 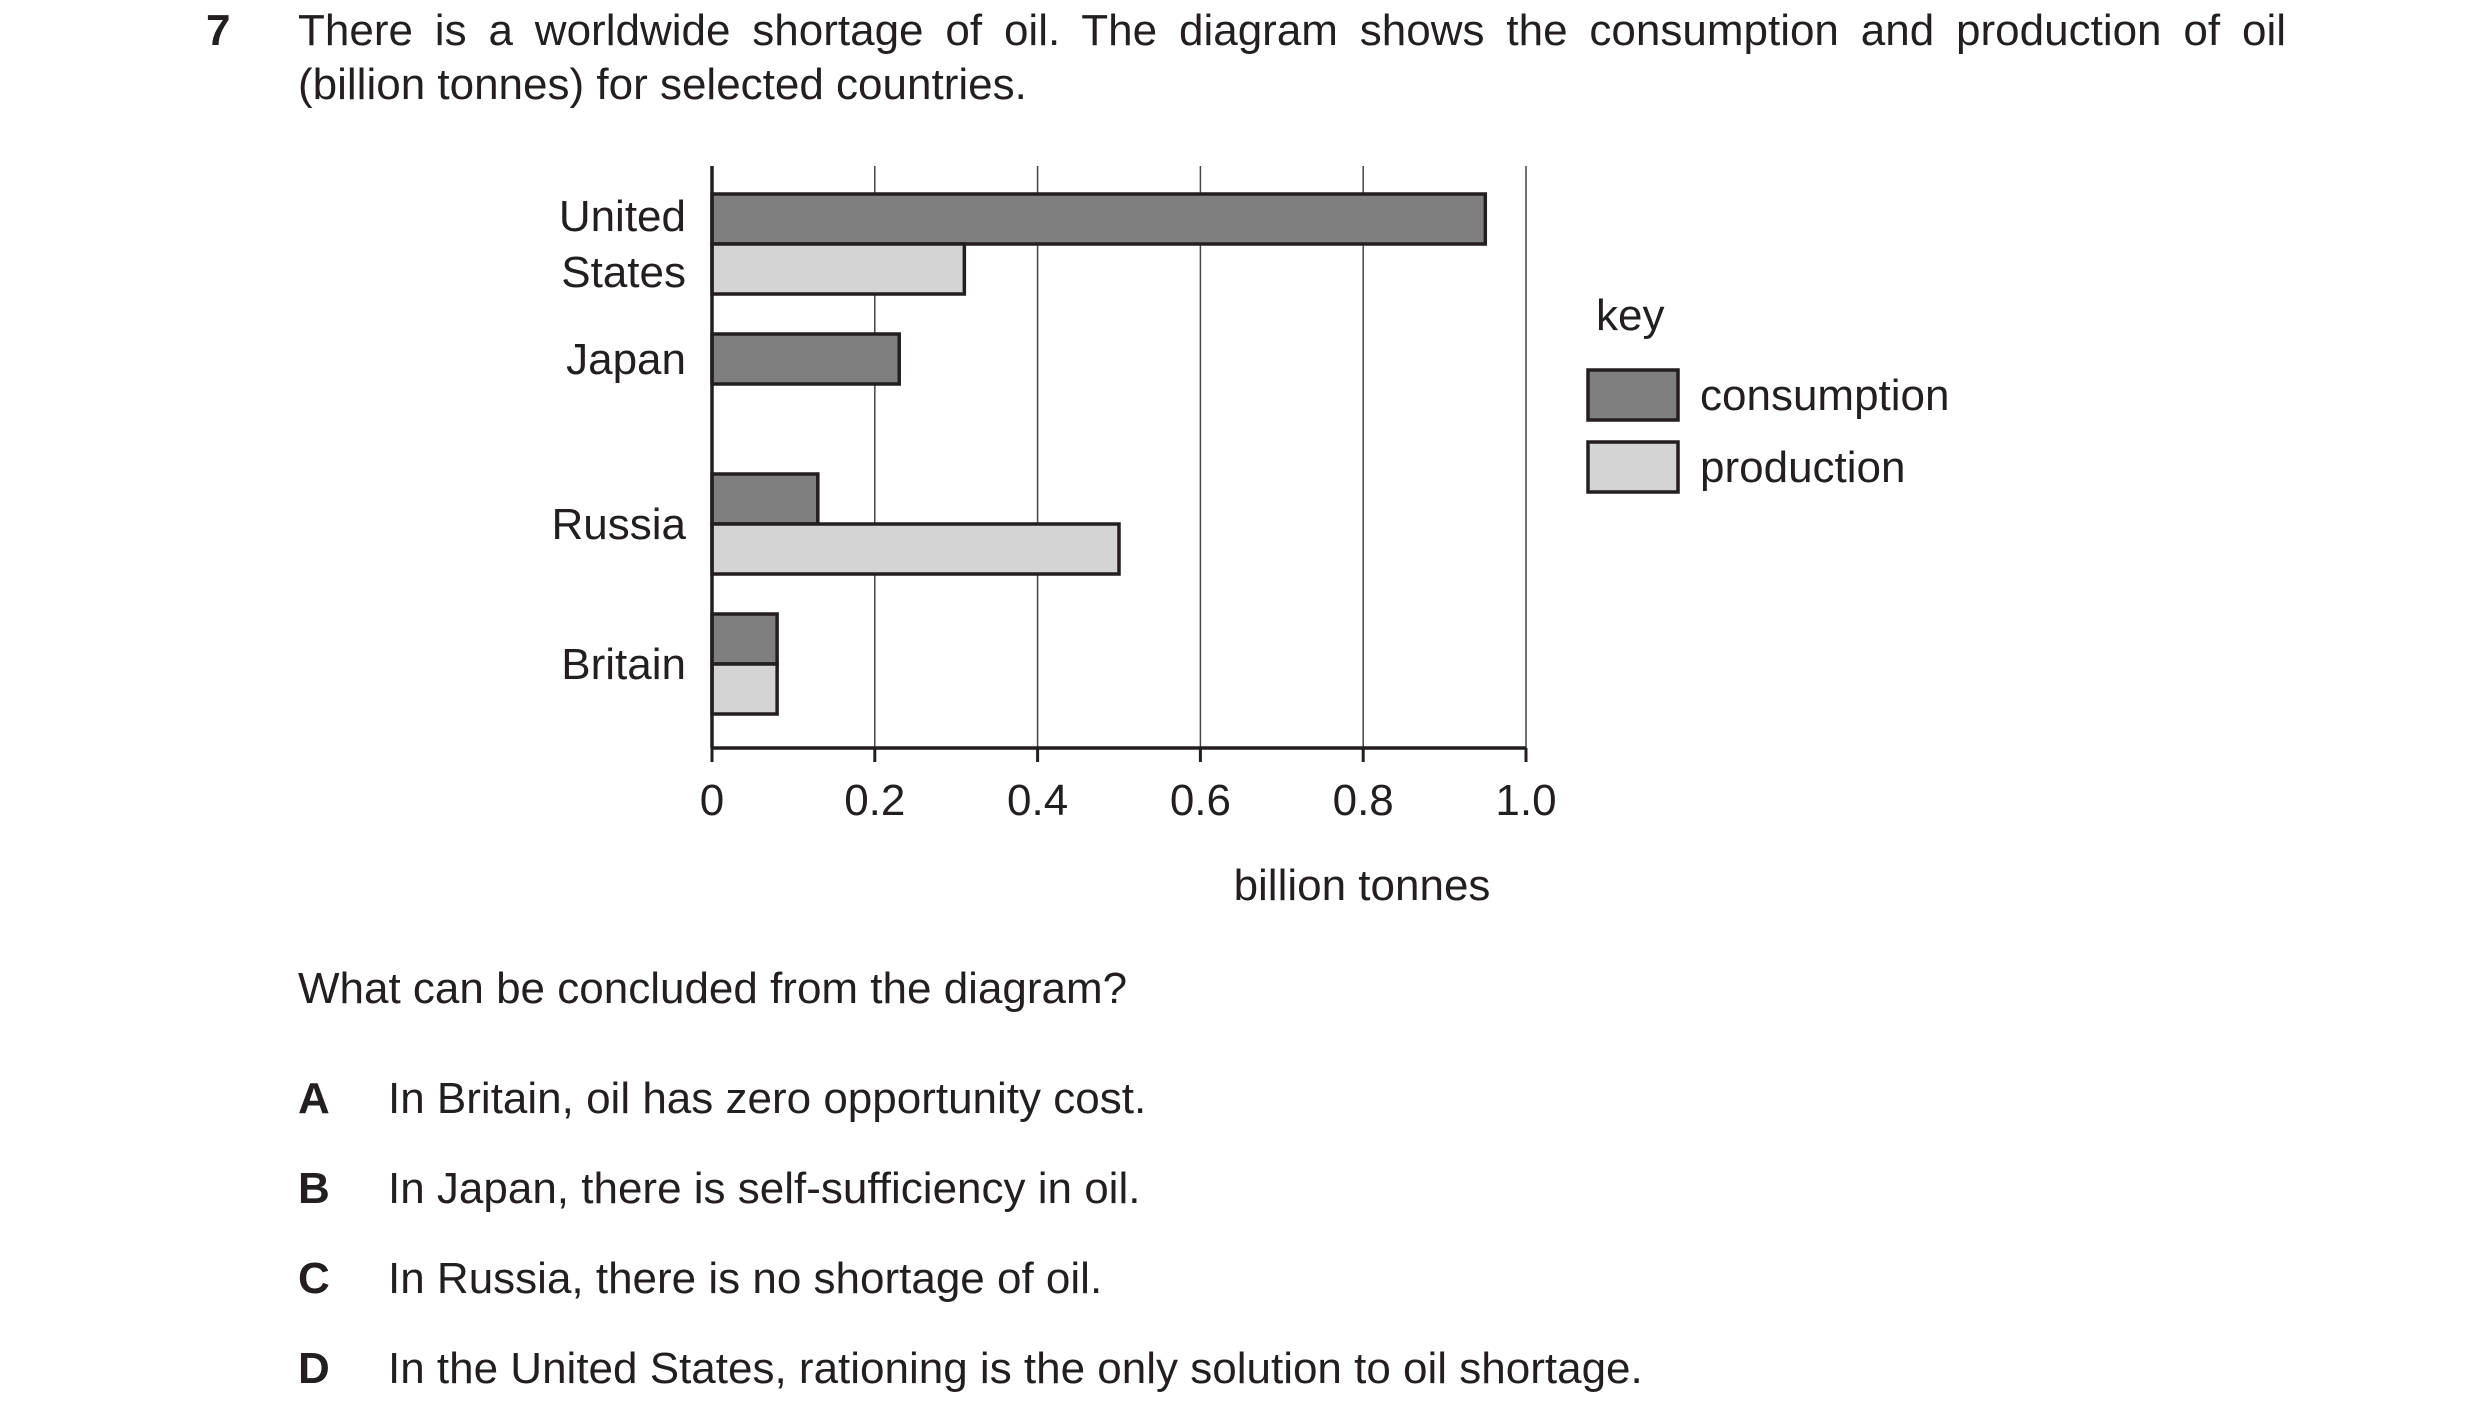 I want to click on question-stem-line-2: (billion tonnes) for selected countries., so click(x=662, y=84).